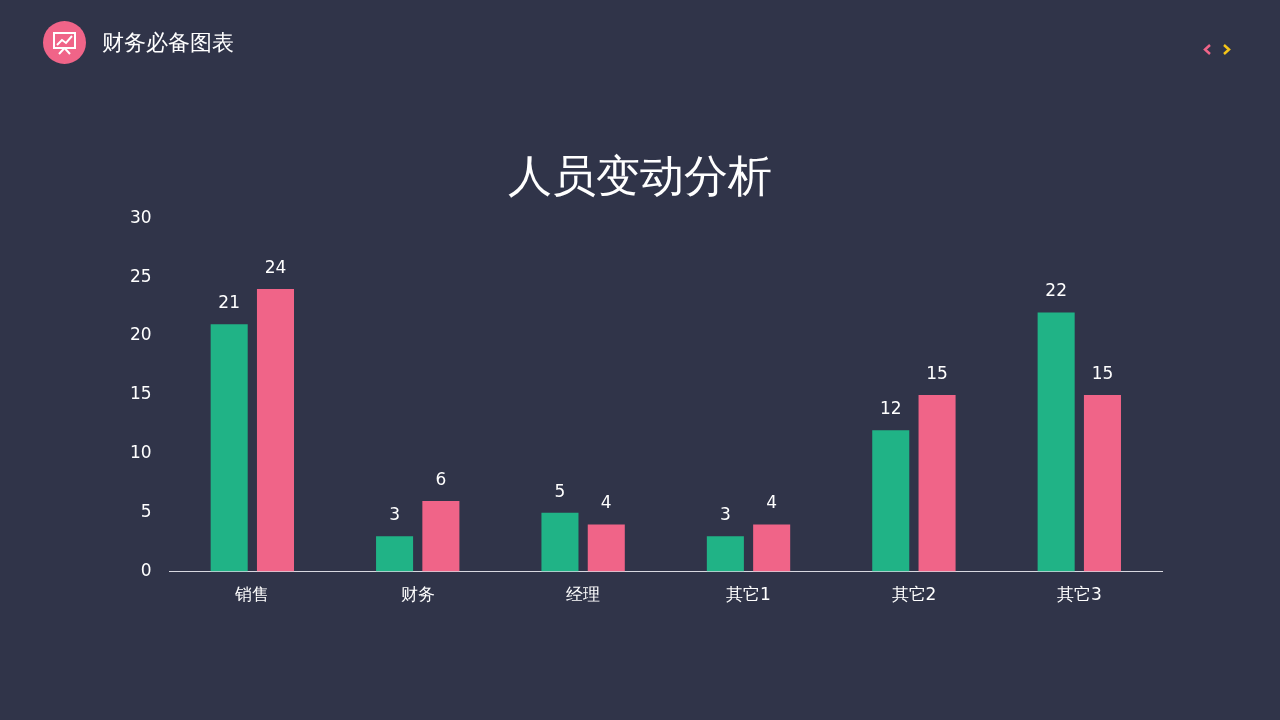 The height and width of the screenshot is (720, 1280). I want to click on x-tick-label: 销售, so click(252, 594).